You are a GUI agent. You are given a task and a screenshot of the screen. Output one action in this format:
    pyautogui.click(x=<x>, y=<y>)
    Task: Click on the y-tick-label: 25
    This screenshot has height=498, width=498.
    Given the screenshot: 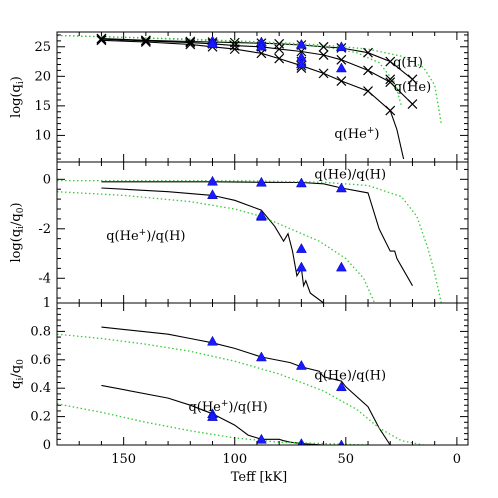 What is the action you would take?
    pyautogui.click(x=42, y=47)
    